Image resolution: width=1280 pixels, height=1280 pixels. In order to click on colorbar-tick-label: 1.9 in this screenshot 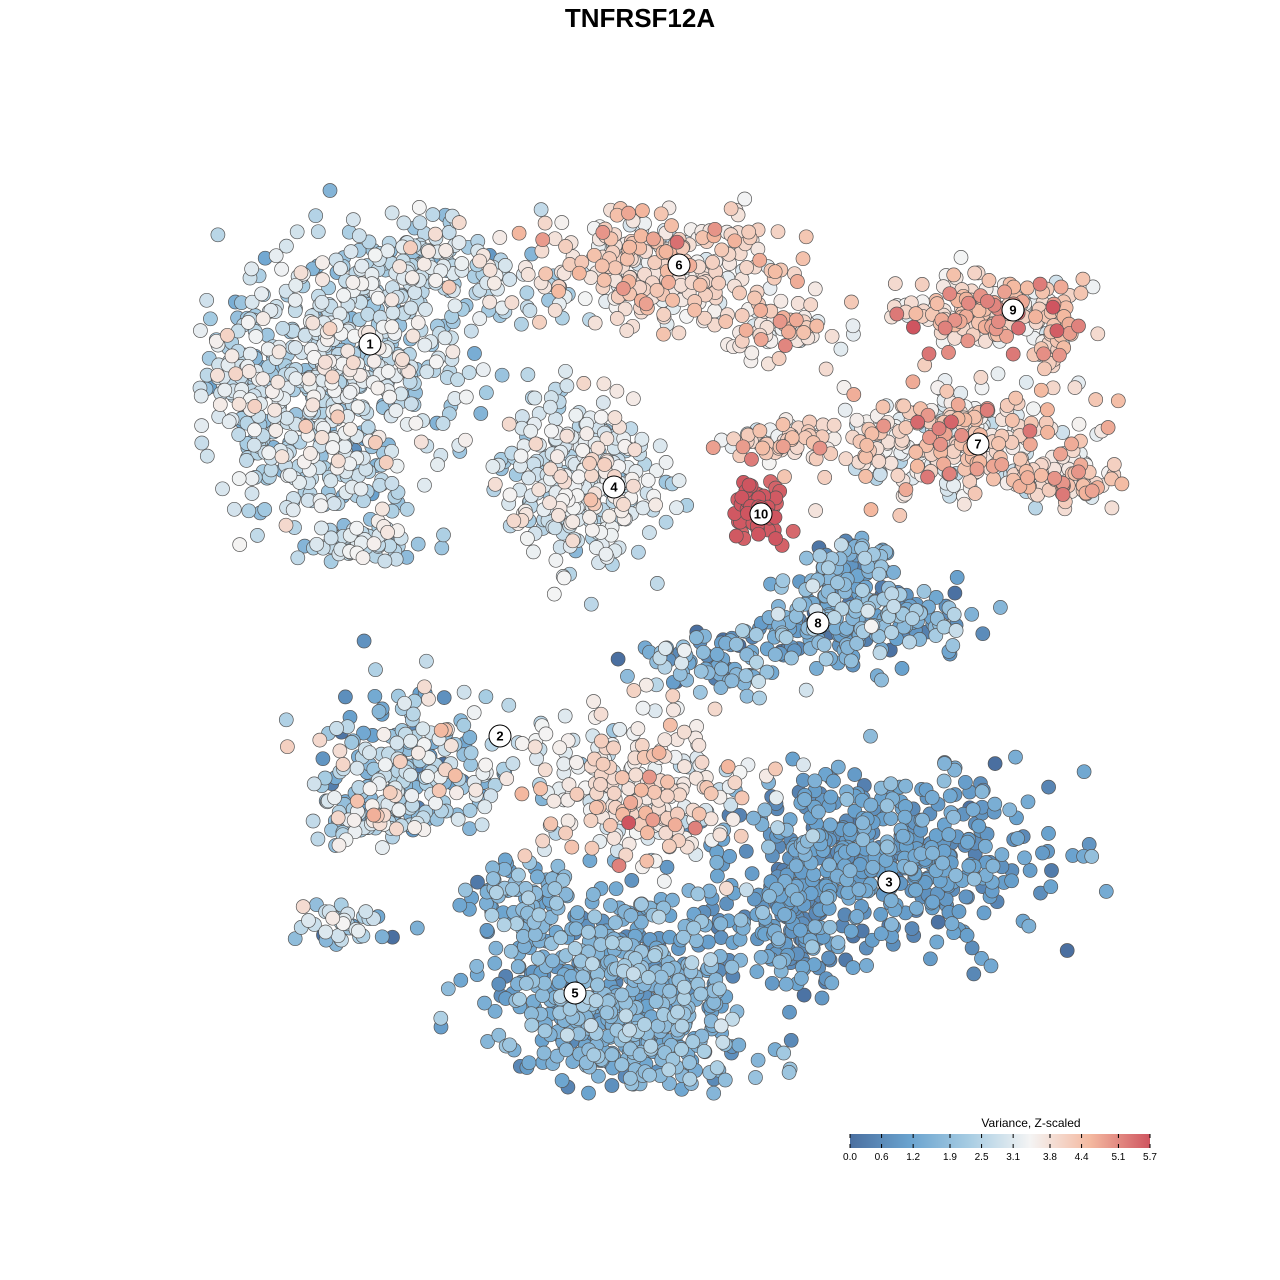, I will do `click(950, 1157)`.